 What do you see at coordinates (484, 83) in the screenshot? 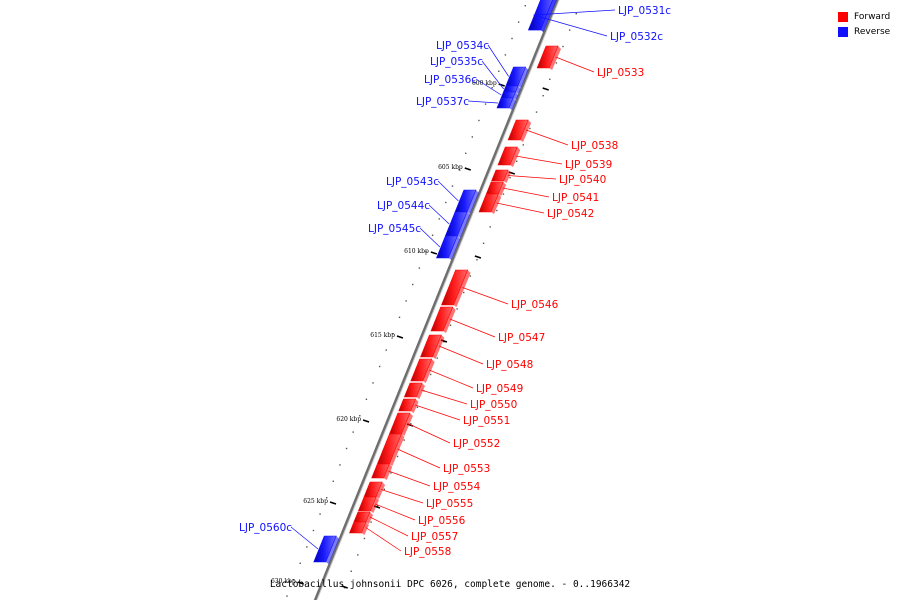
I see `scale-tick-label: 600 kbp` at bounding box center [484, 83].